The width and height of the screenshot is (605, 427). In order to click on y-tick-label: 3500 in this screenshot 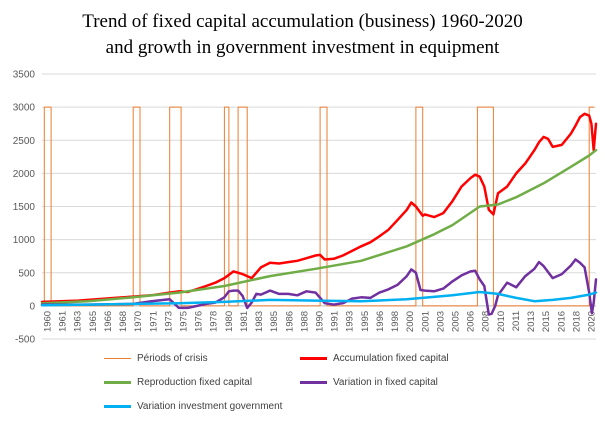, I will do `click(24, 75)`.